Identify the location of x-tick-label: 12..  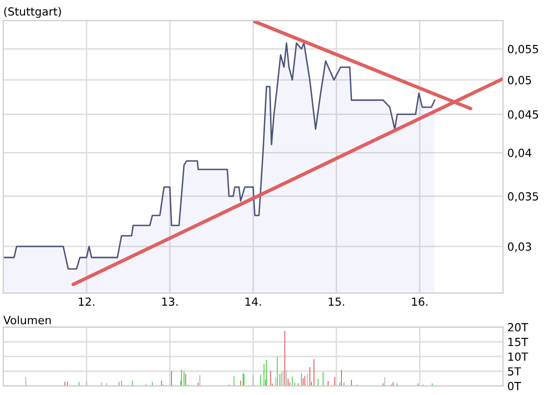
(86, 301).